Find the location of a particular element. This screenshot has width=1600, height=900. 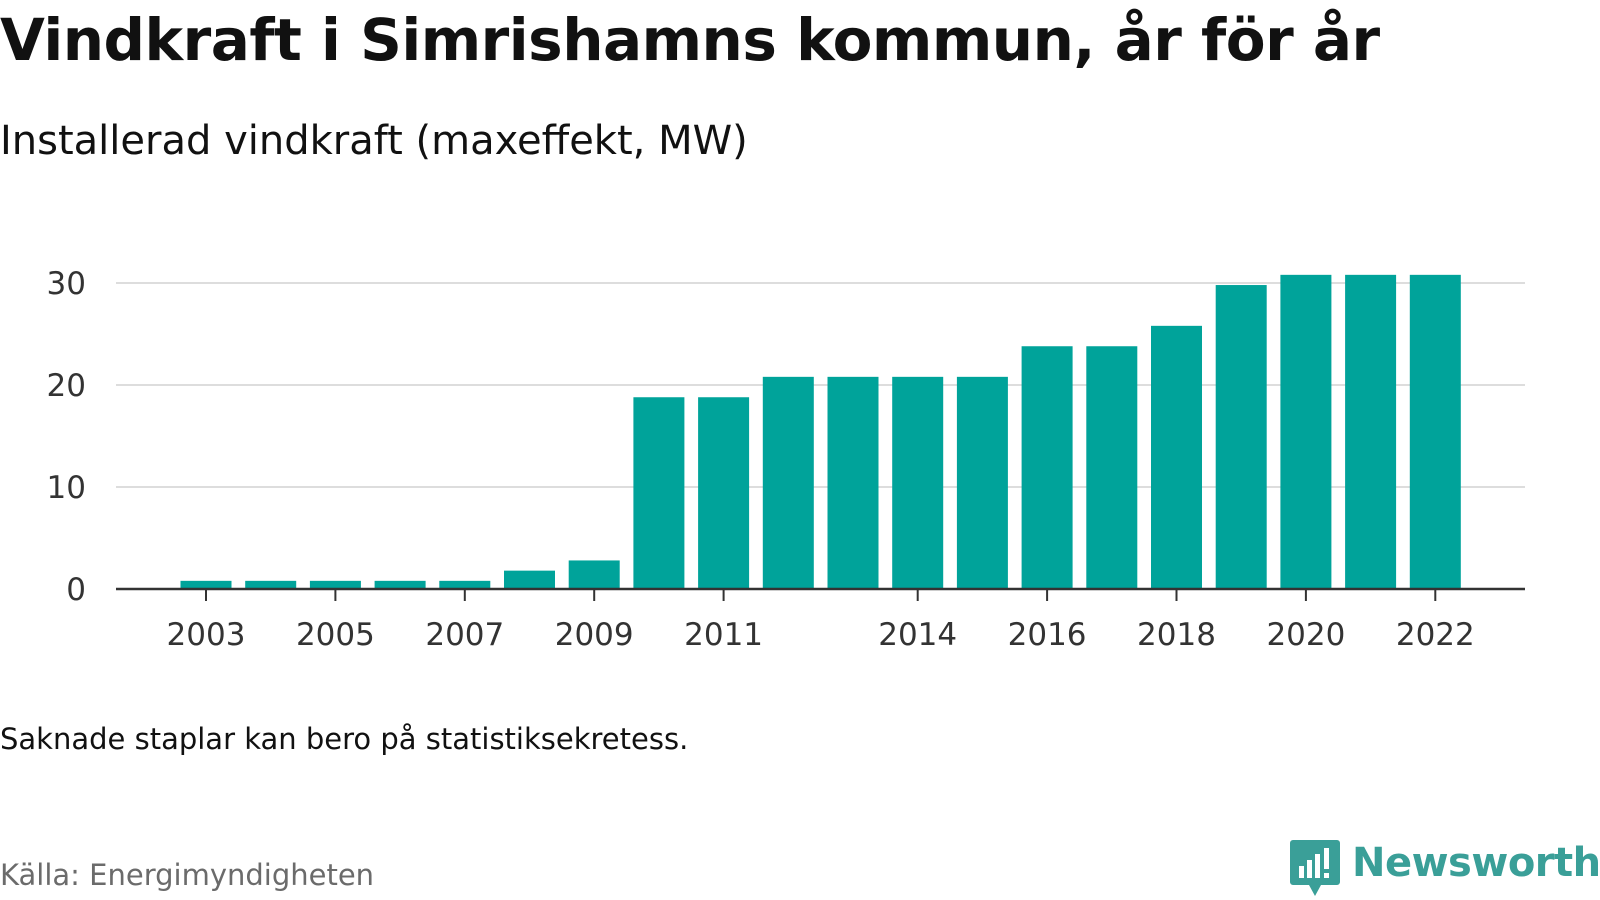

bar-2019 is located at coordinates (1241, 437).